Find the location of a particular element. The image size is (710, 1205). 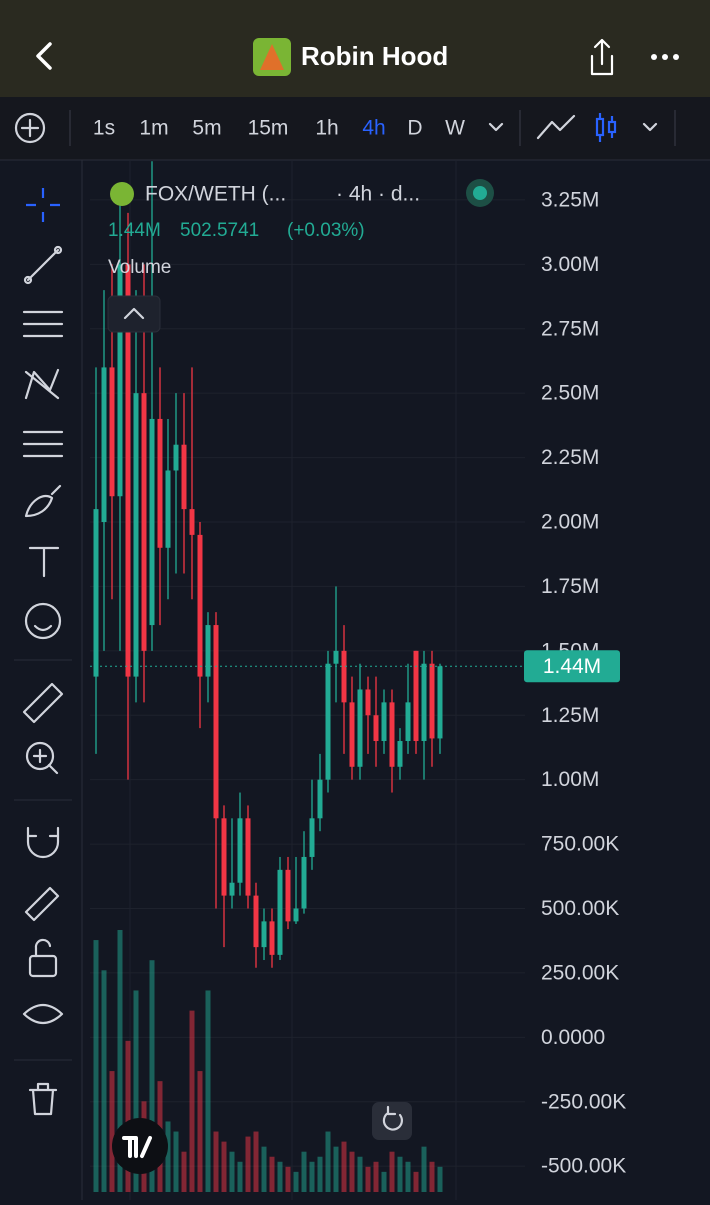

interval-button: 1s is located at coordinates (104, 128).